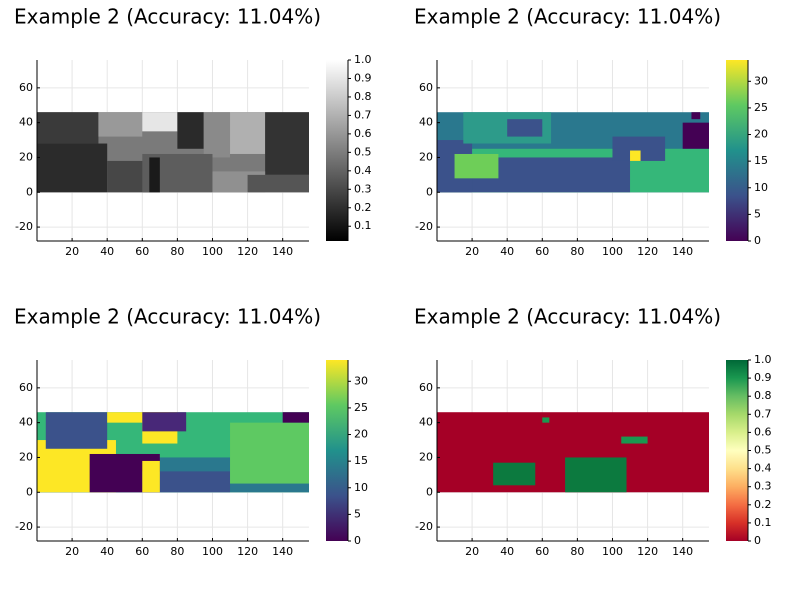  Describe the element at coordinates (763, 468) in the screenshot. I see `colorbar-tick-label: 0.4` at that location.